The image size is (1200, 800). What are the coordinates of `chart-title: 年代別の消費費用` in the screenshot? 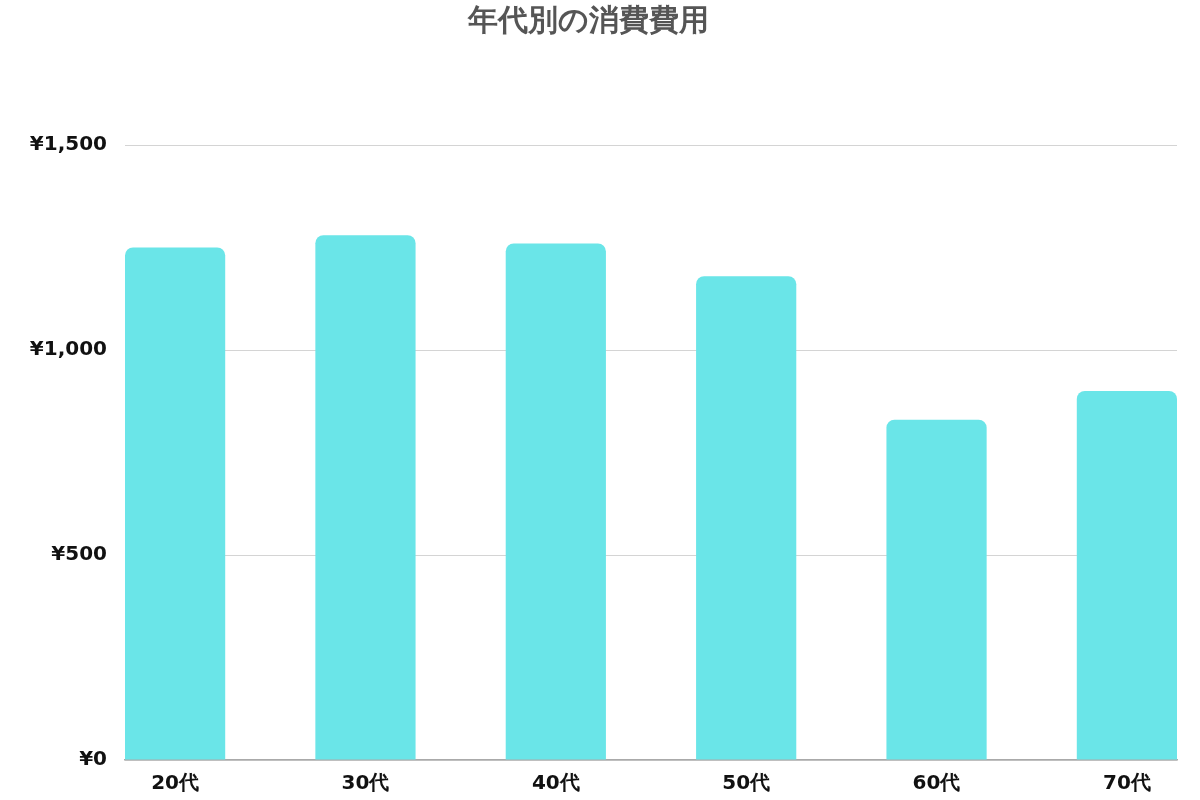 It's located at (588, 19).